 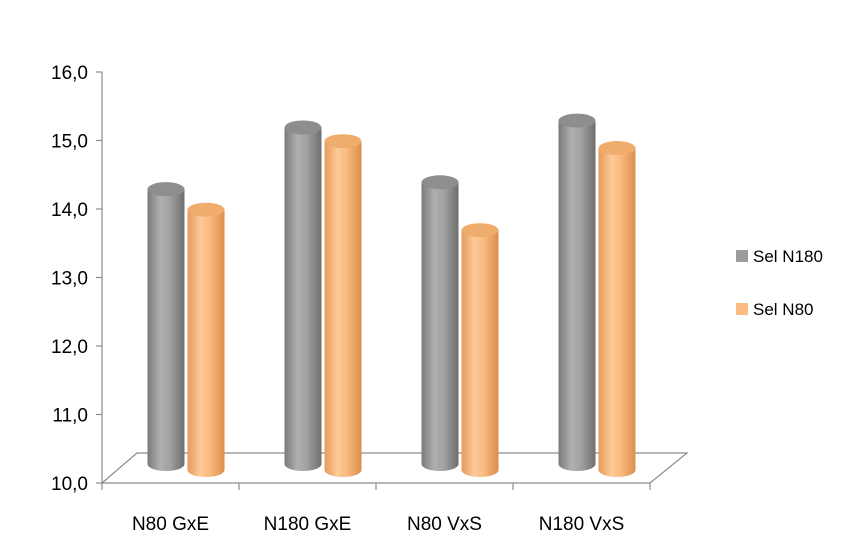 What do you see at coordinates (303, 295) in the screenshot?
I see `bar-sel-n180-n180-gxe` at bounding box center [303, 295].